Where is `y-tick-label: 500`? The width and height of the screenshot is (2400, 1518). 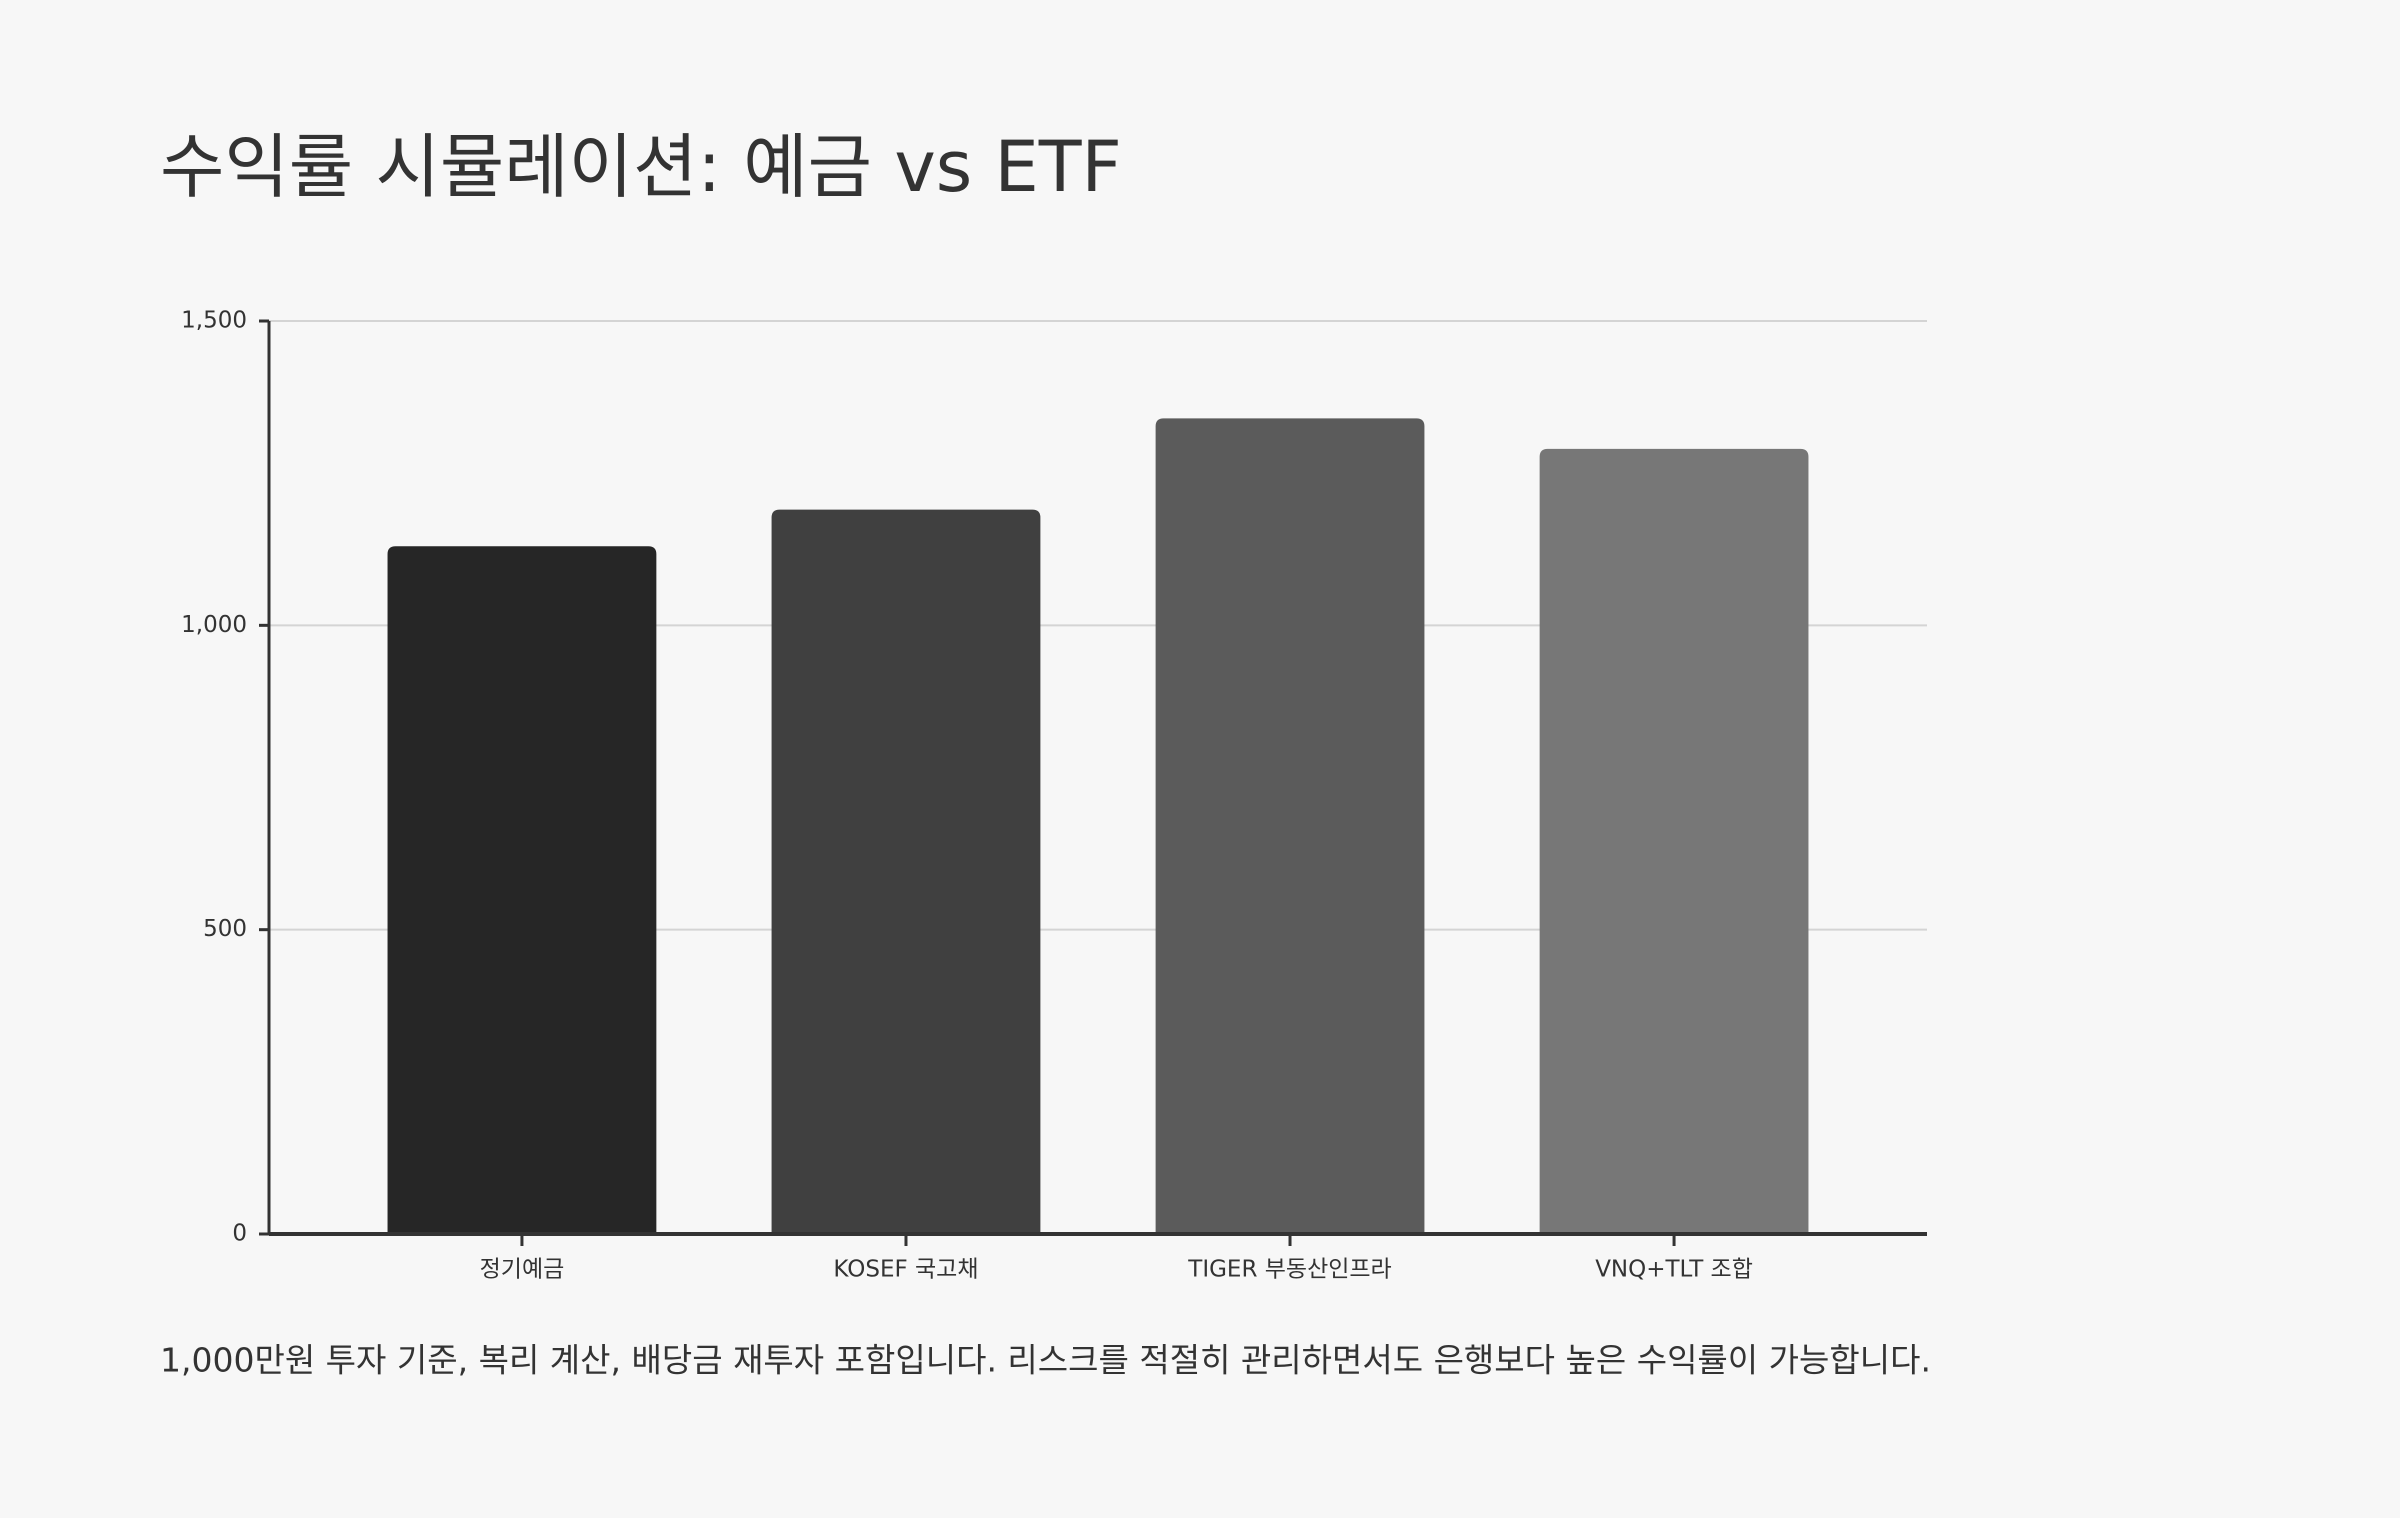 y-tick-label: 500 is located at coordinates (225, 929).